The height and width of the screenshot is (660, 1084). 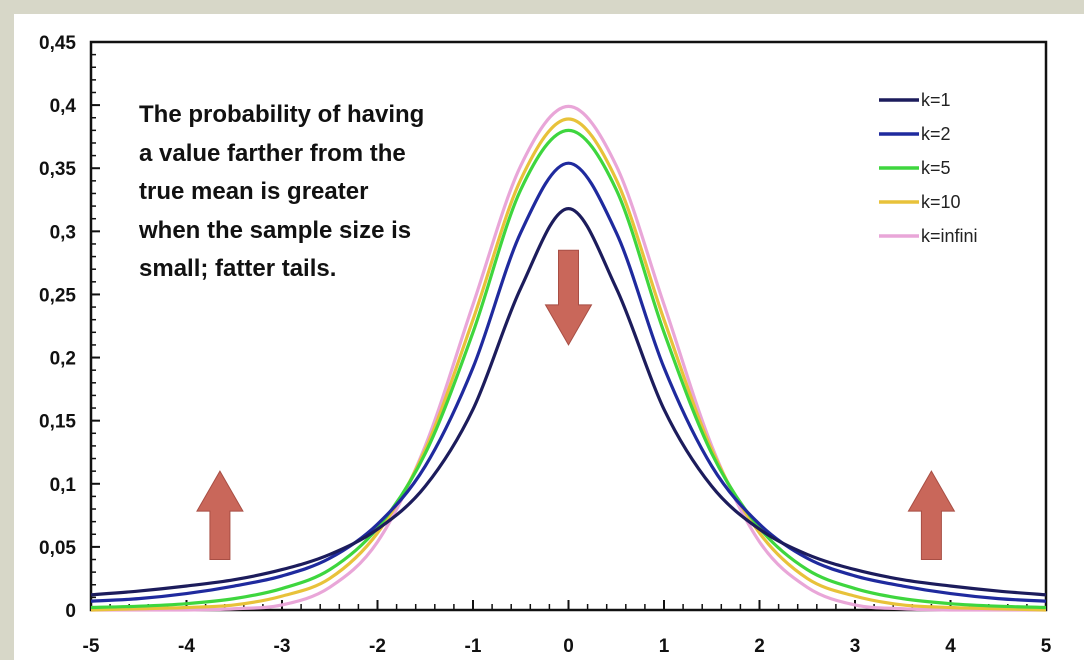 I want to click on annotation-line: when the sample size is, so click(x=275, y=230).